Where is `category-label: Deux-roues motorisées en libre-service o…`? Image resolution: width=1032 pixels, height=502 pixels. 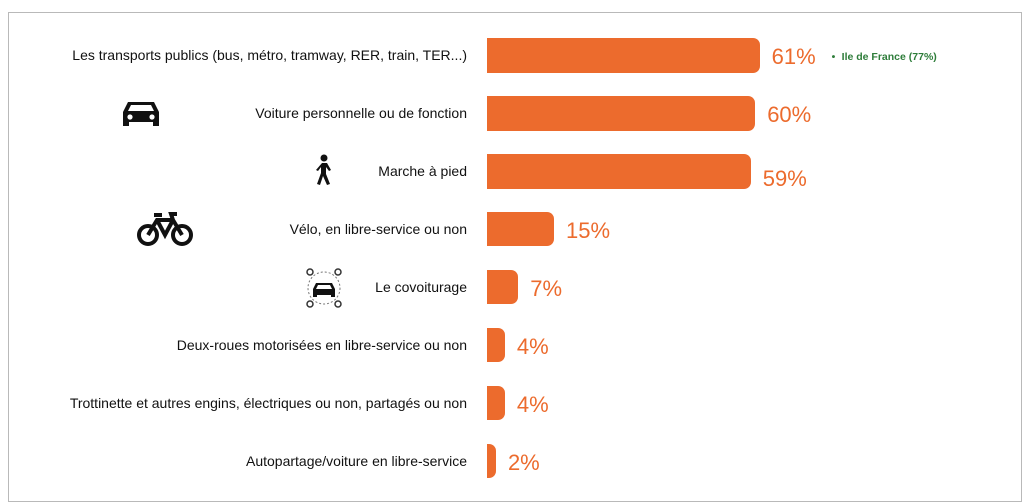
category-label: Deux-roues motorisées en libre-service o… is located at coordinates (321, 345).